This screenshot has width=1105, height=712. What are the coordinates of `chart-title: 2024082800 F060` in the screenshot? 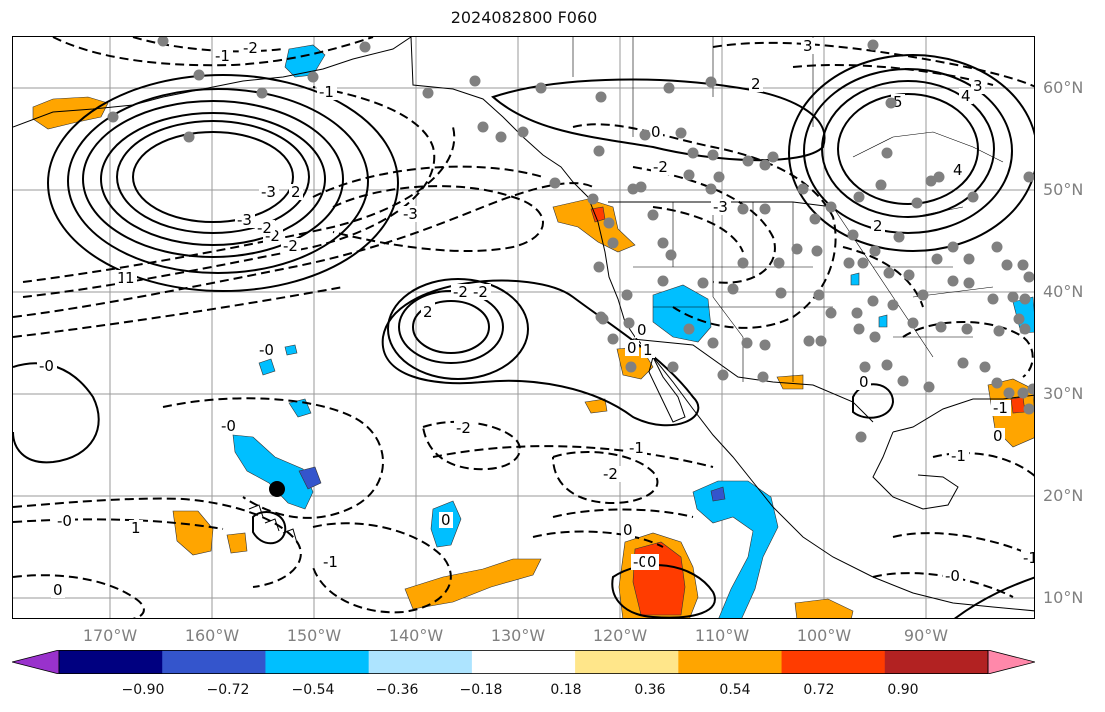 It's located at (524, 17).